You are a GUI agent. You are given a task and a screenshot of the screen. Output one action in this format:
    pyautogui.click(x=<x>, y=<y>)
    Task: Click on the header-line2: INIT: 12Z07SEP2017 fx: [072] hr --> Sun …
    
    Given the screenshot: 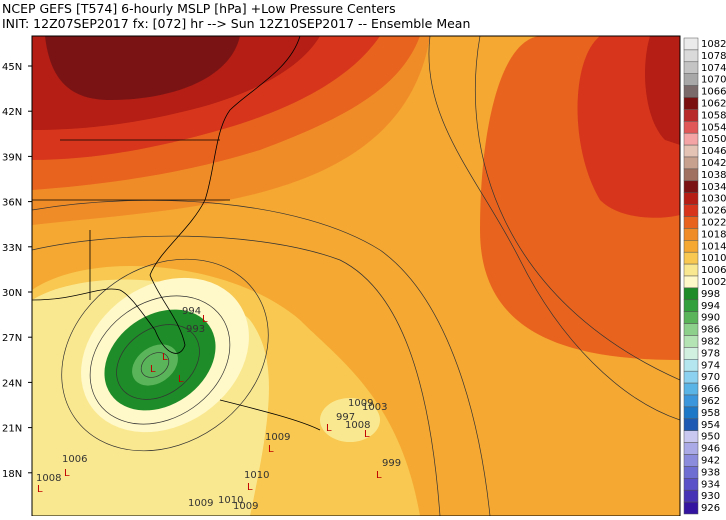 What is the action you would take?
    pyautogui.click(x=236, y=23)
    